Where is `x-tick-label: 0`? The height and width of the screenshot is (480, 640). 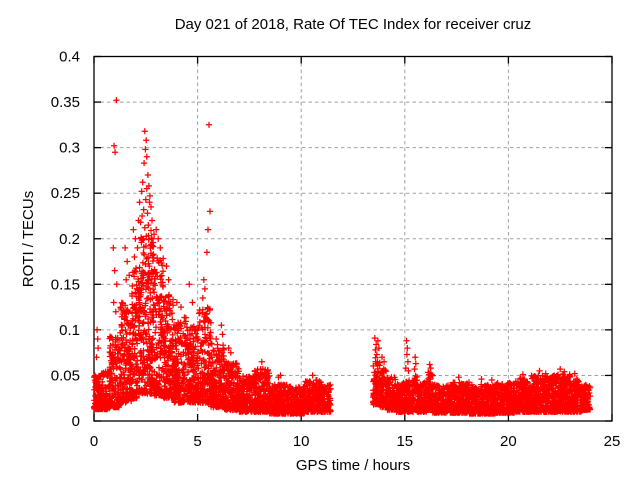
x-tick-label: 0 is located at coordinates (94, 441).